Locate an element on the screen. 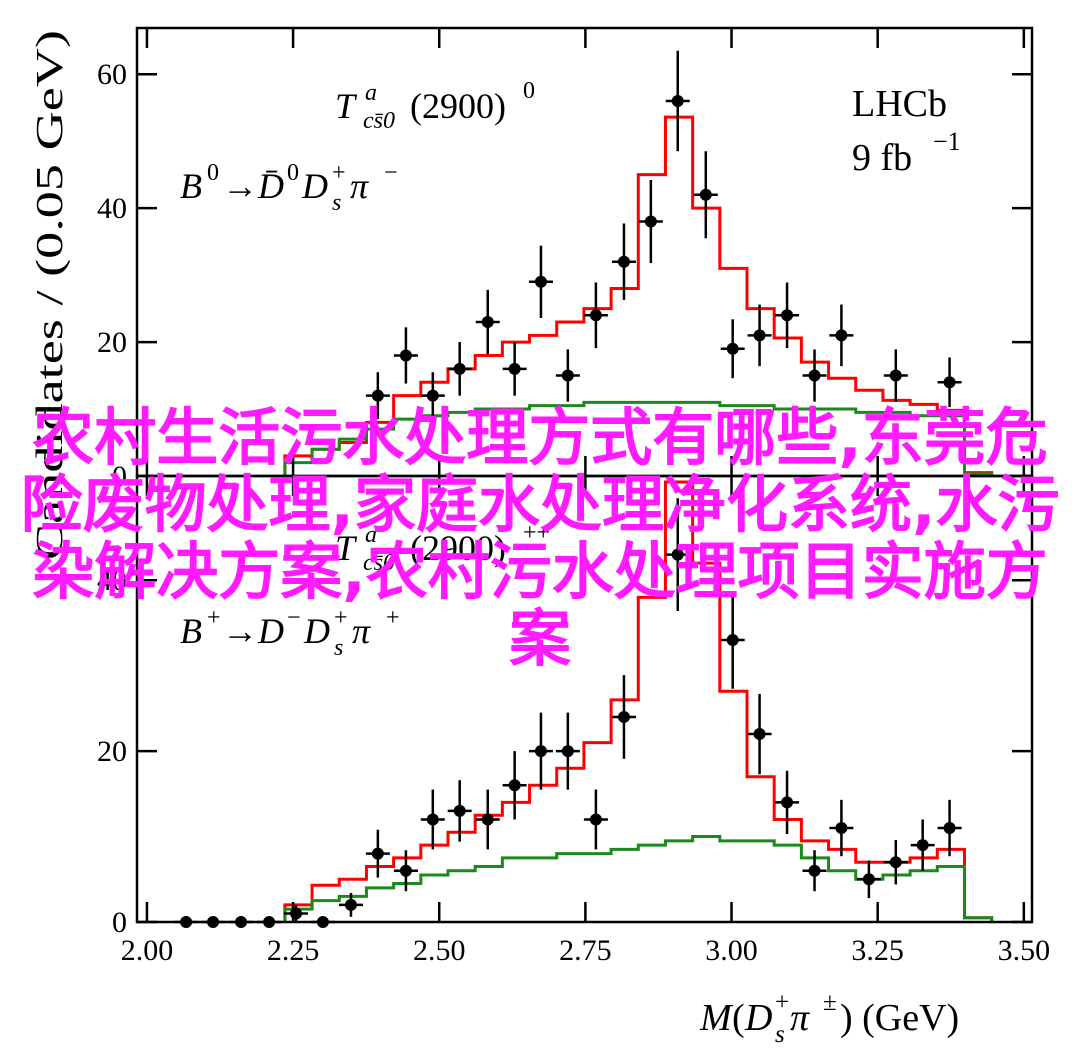  x-tick-label: 2.00 is located at coordinates (147, 950).